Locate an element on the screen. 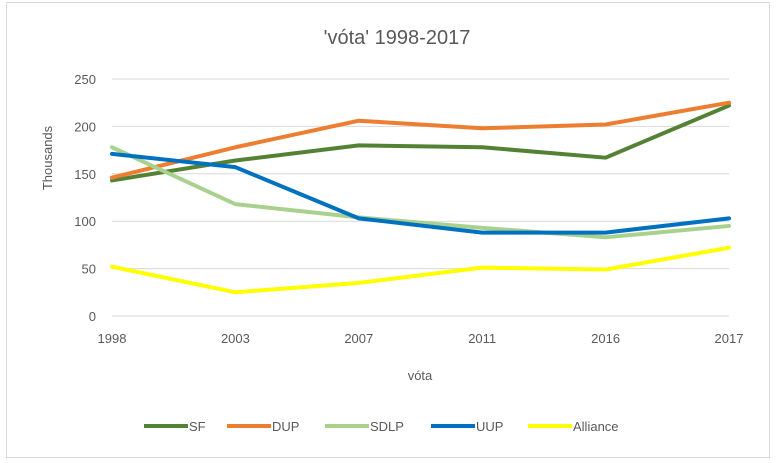 The width and height of the screenshot is (778, 463). x-tick-labels: 1998 2003 2007 2011 2016 2017 is located at coordinates (421, 338).